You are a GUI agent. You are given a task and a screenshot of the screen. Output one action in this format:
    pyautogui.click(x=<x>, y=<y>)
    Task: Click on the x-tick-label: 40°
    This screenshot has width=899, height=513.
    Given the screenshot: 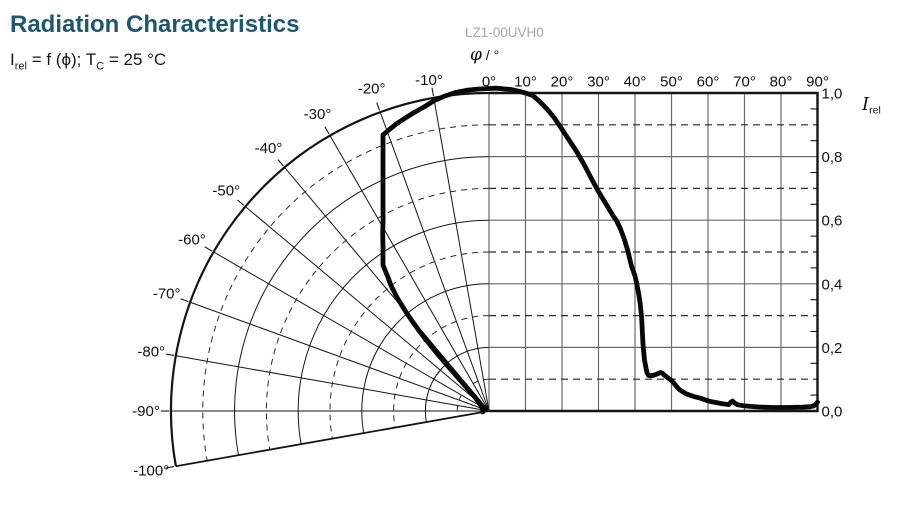 What is the action you would take?
    pyautogui.click(x=635, y=82)
    